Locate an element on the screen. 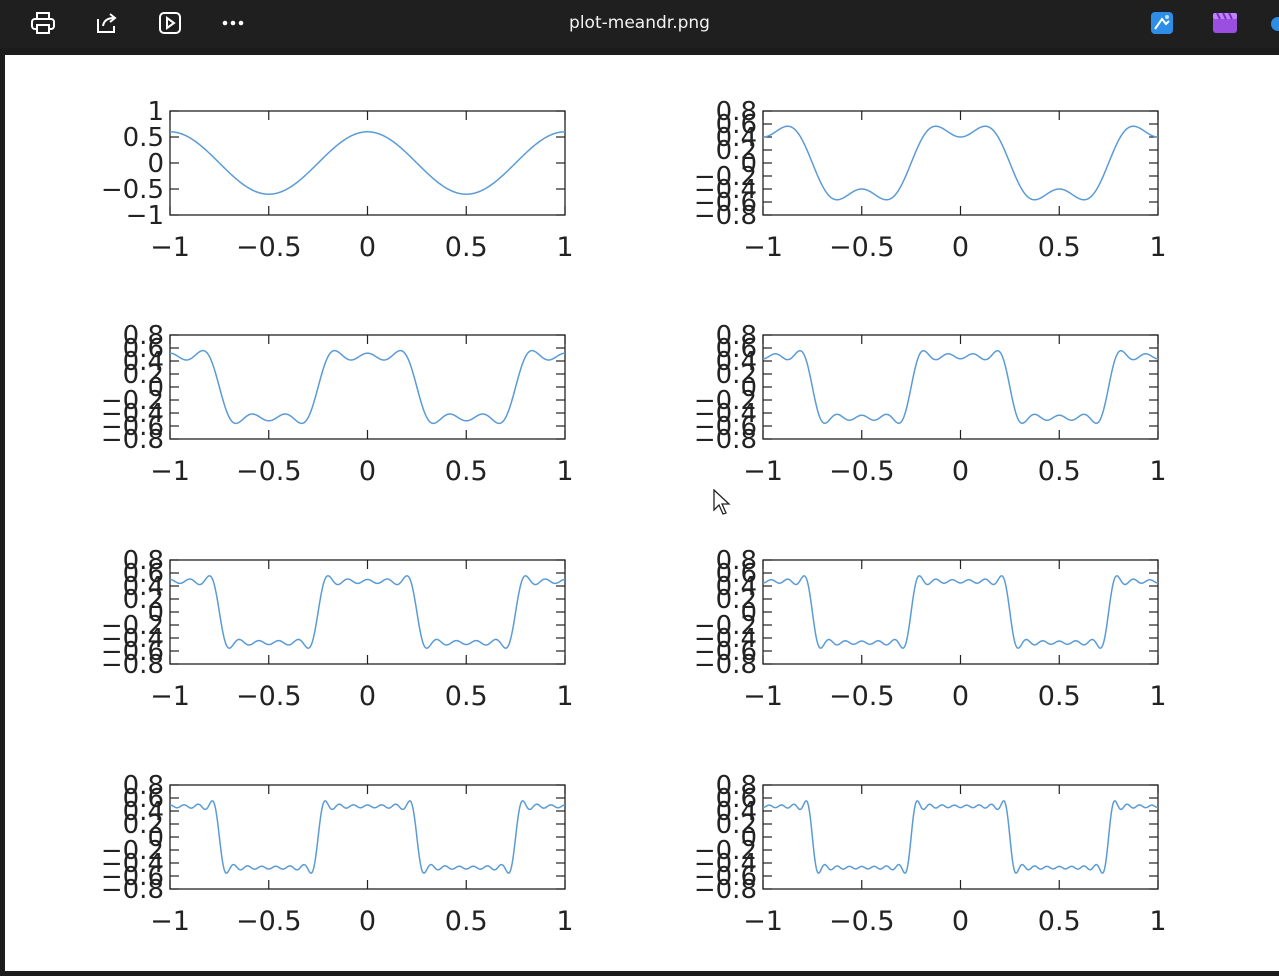 The height and width of the screenshot is (976, 1279). cursor-icon is located at coordinates (722, 501).